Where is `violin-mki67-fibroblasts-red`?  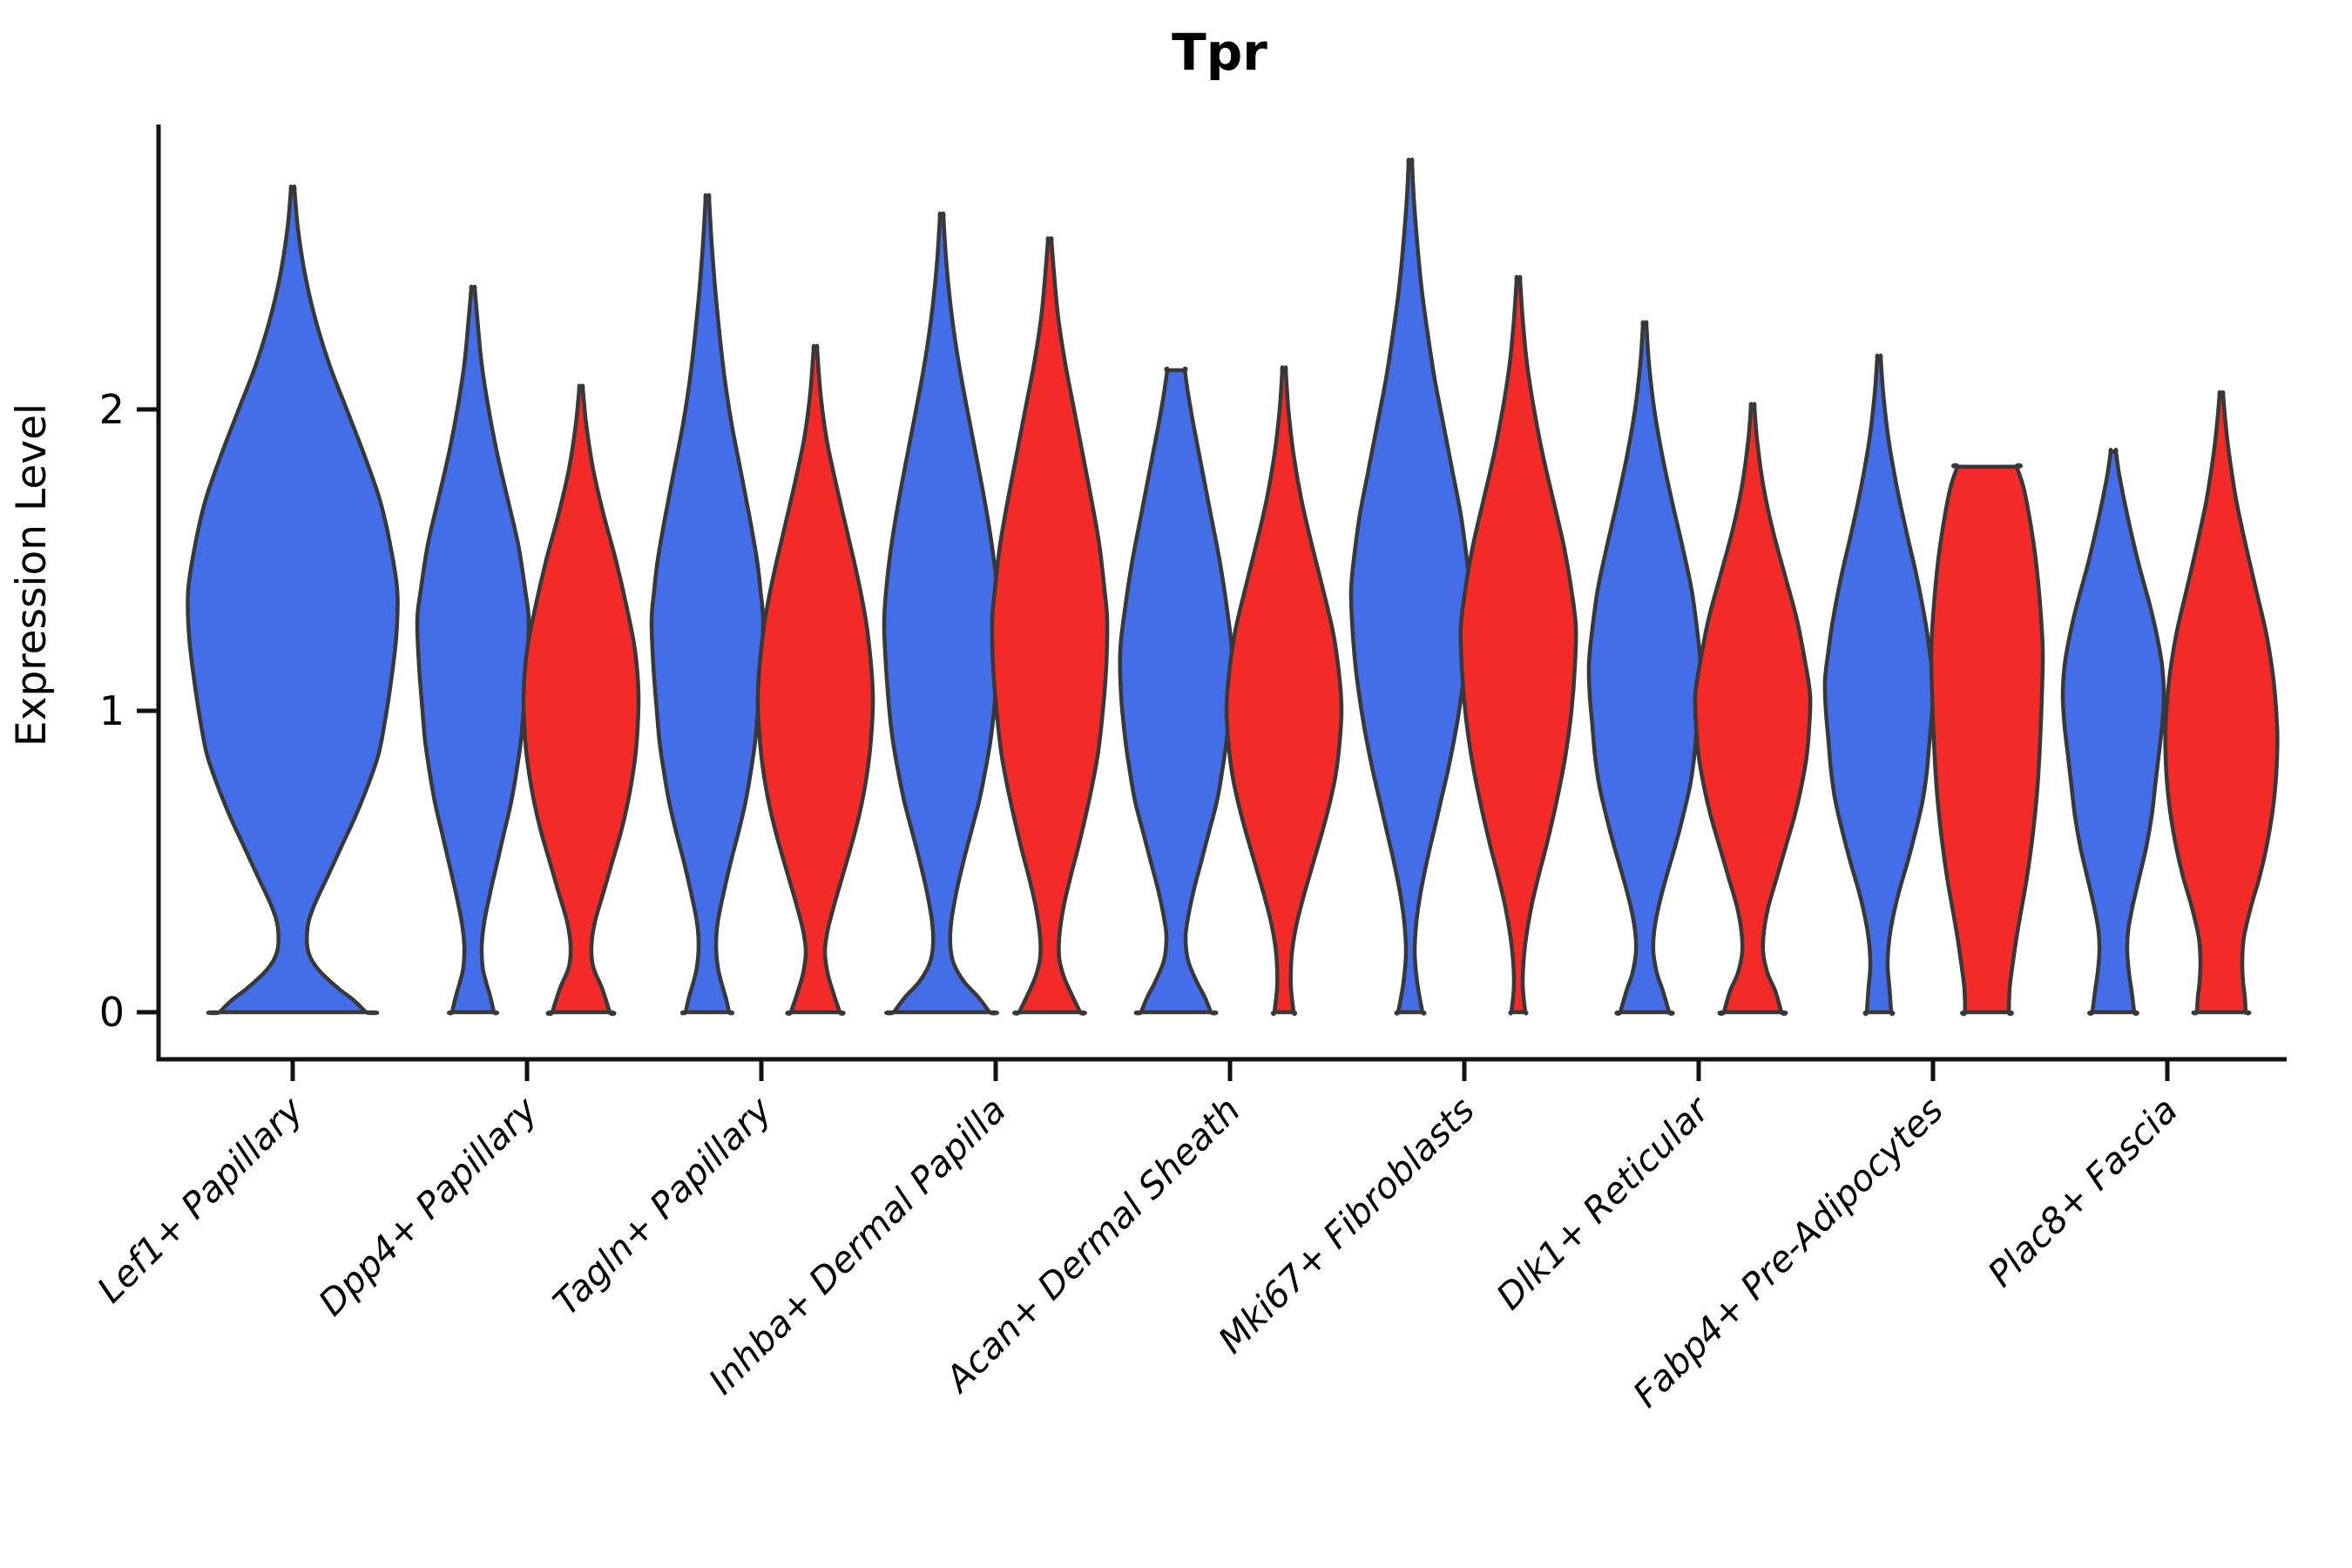 violin-mki67-fibroblasts-red is located at coordinates (1518, 645).